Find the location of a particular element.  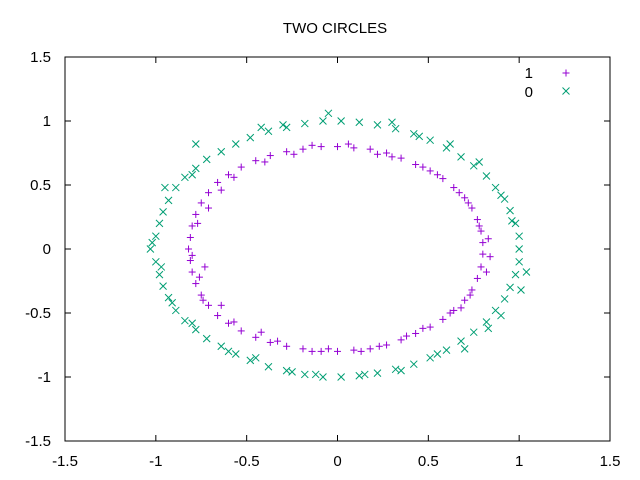

y-tick-label: 0 is located at coordinates (47, 249).